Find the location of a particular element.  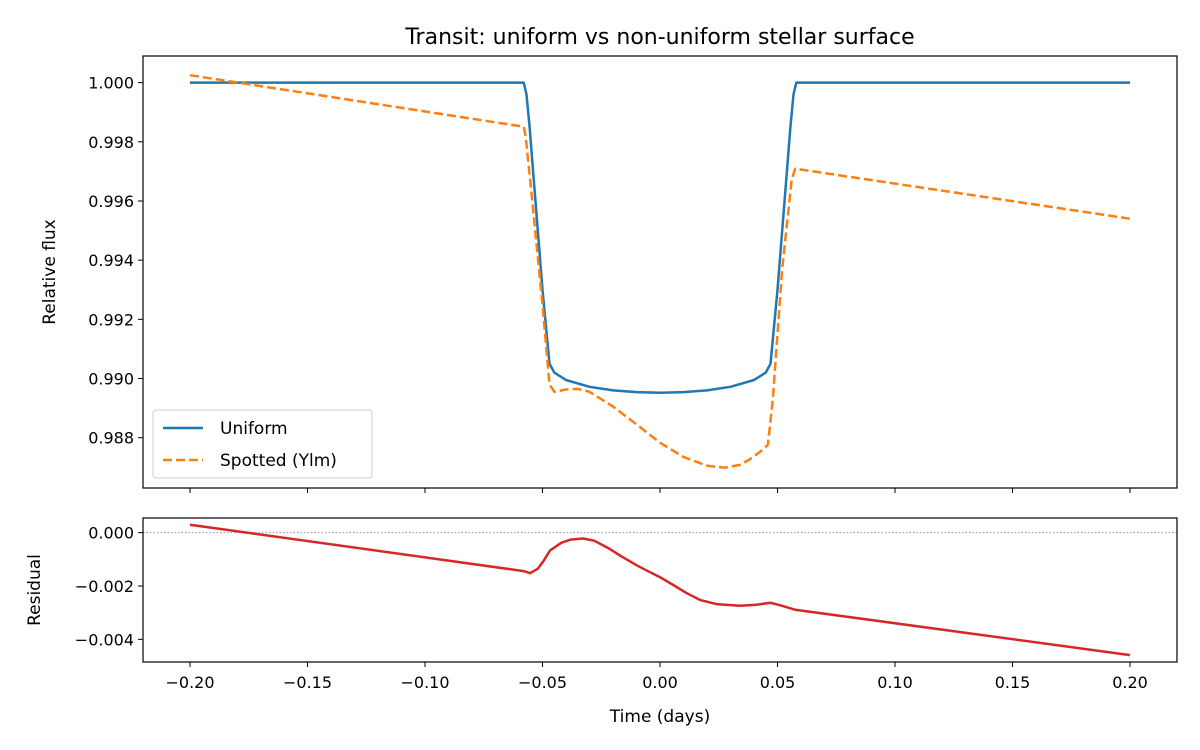

y-tick-label: 0.988 is located at coordinates (111, 438).